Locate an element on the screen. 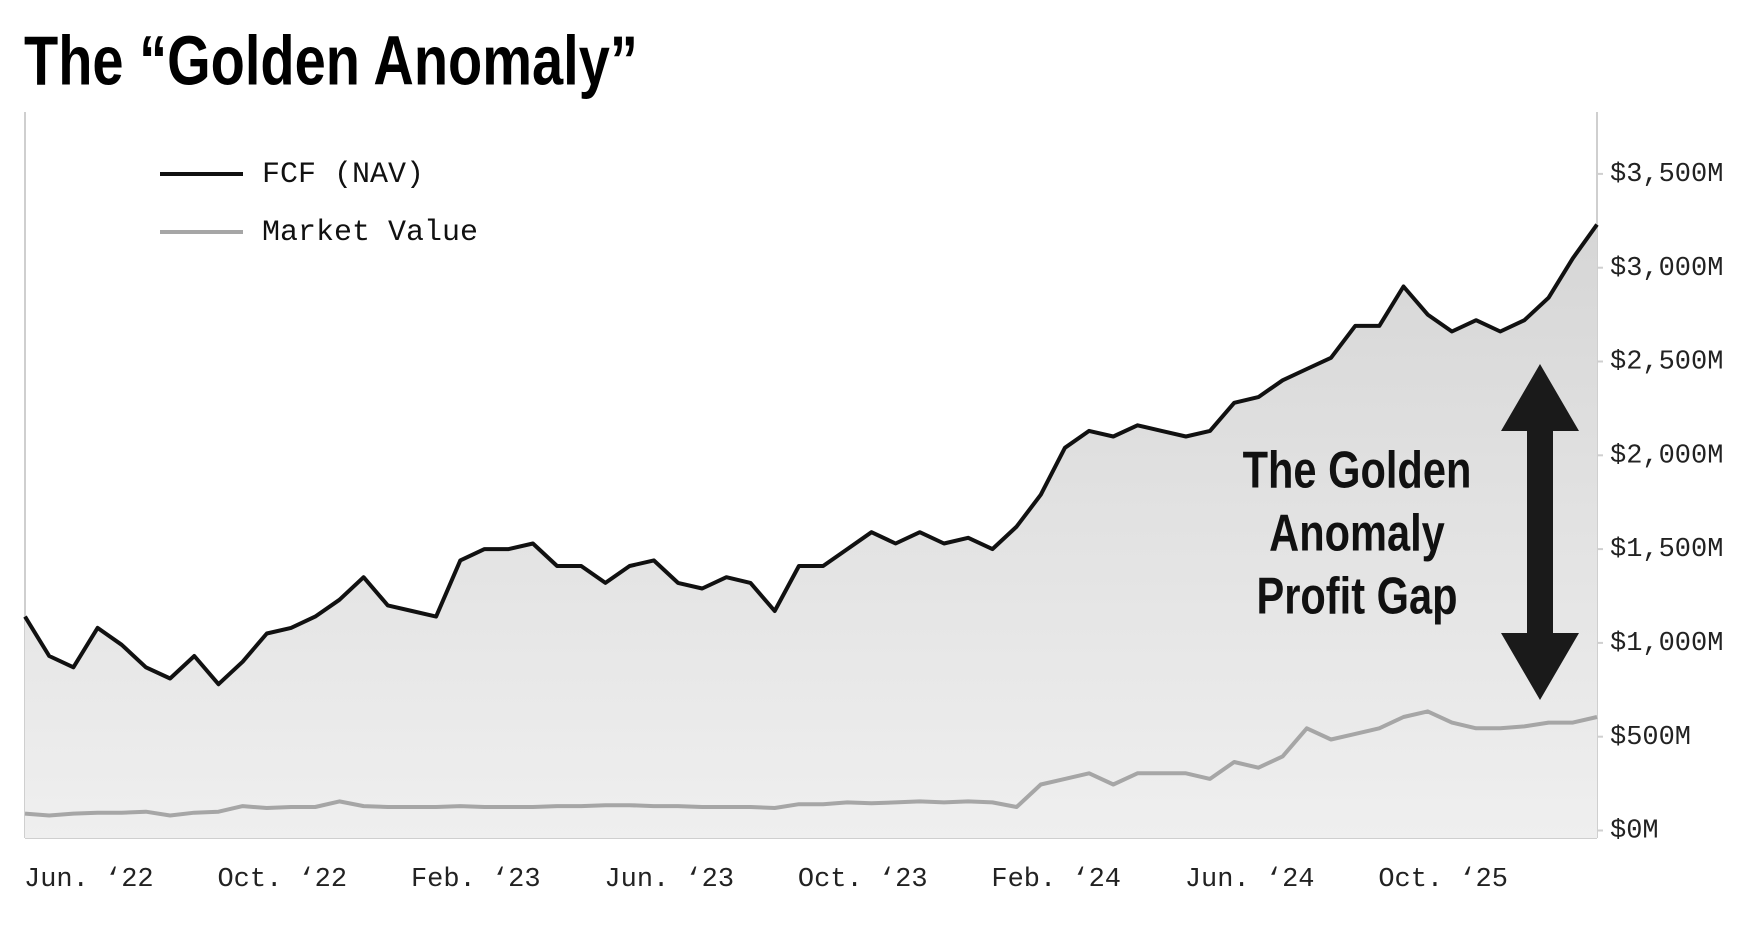 The image size is (1746, 927). y-tick-label: $3,000M is located at coordinates (1666, 269).